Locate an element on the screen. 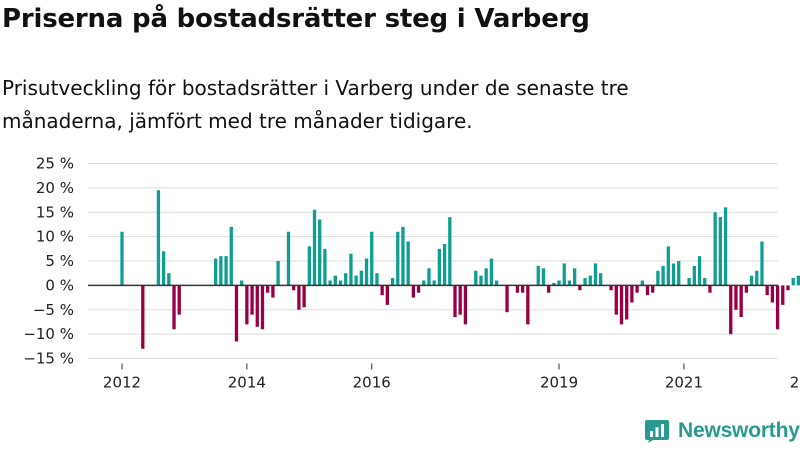 The height and width of the screenshot is (450, 800). y-tick-label: 0 % is located at coordinates (59, 285).